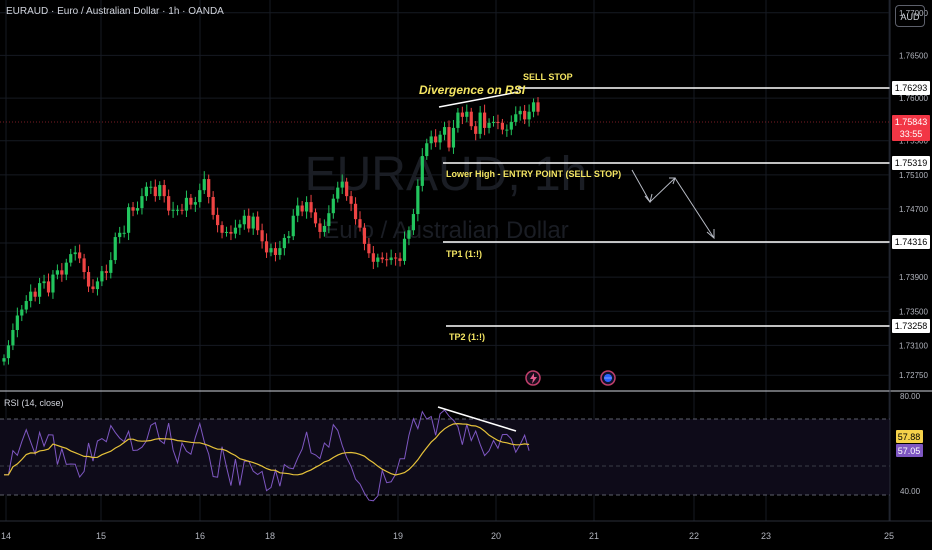 The height and width of the screenshot is (550, 932). What do you see at coordinates (200, 536) in the screenshot?
I see `time-tick-label: 16` at bounding box center [200, 536].